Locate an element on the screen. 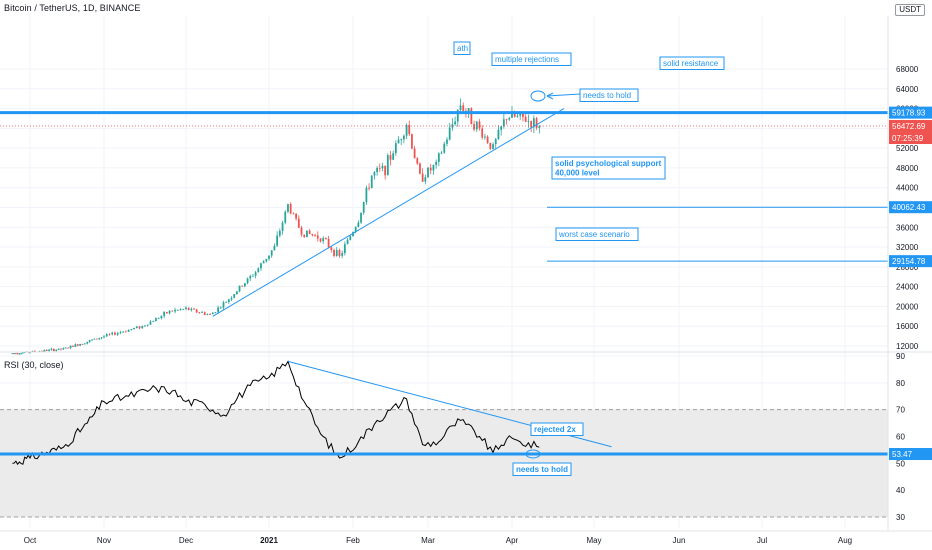 The image size is (932, 550). annotation-rejected-2x-text: rejected 2x is located at coordinates (555, 429).